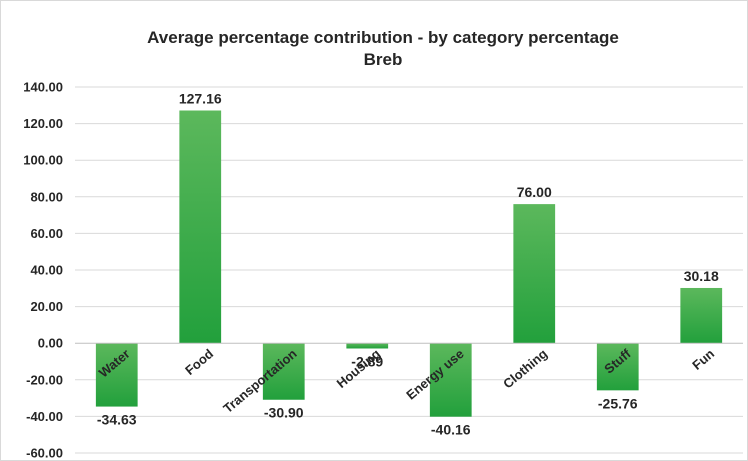 This screenshot has height=461, width=748. What do you see at coordinates (200, 98) in the screenshot?
I see `data-label: 127.16` at bounding box center [200, 98].